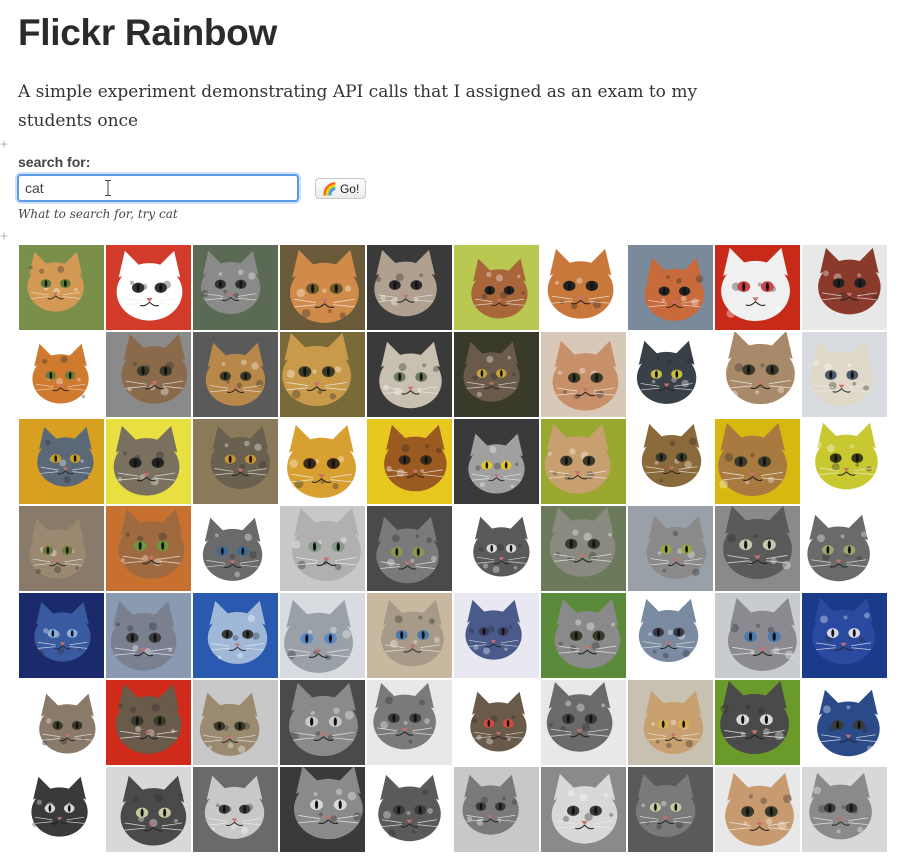  What do you see at coordinates (147, 32) in the screenshot?
I see `page-title: Flickr Rainbow` at bounding box center [147, 32].